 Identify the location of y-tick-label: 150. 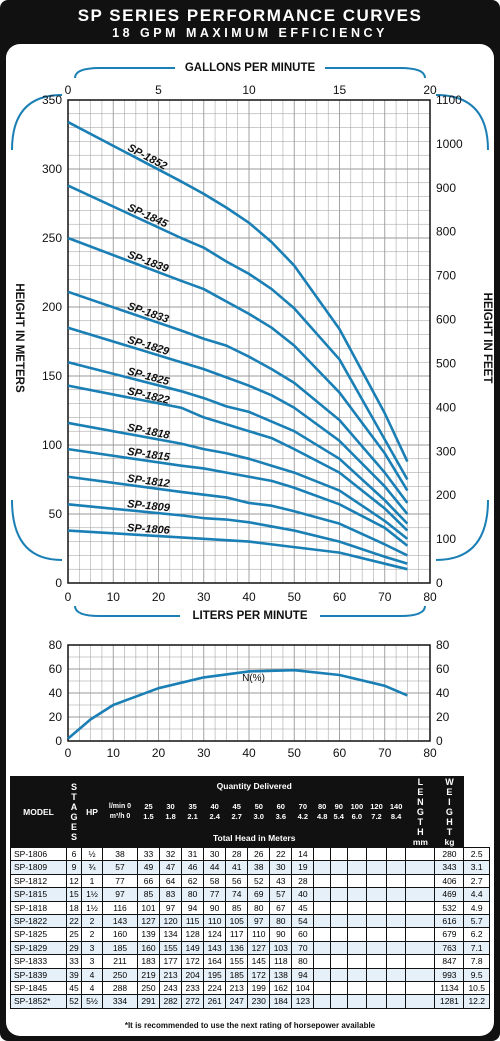
(52, 376).